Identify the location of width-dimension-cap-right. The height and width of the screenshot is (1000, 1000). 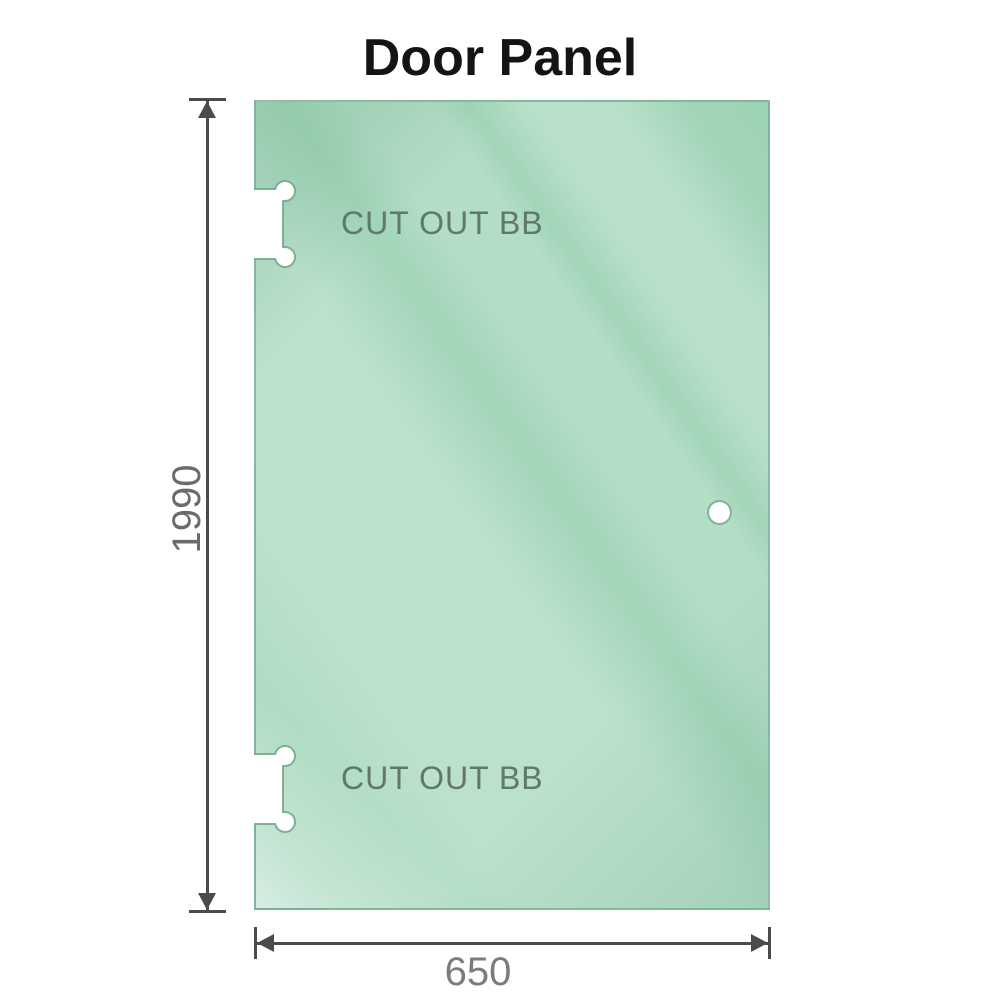
(769, 943).